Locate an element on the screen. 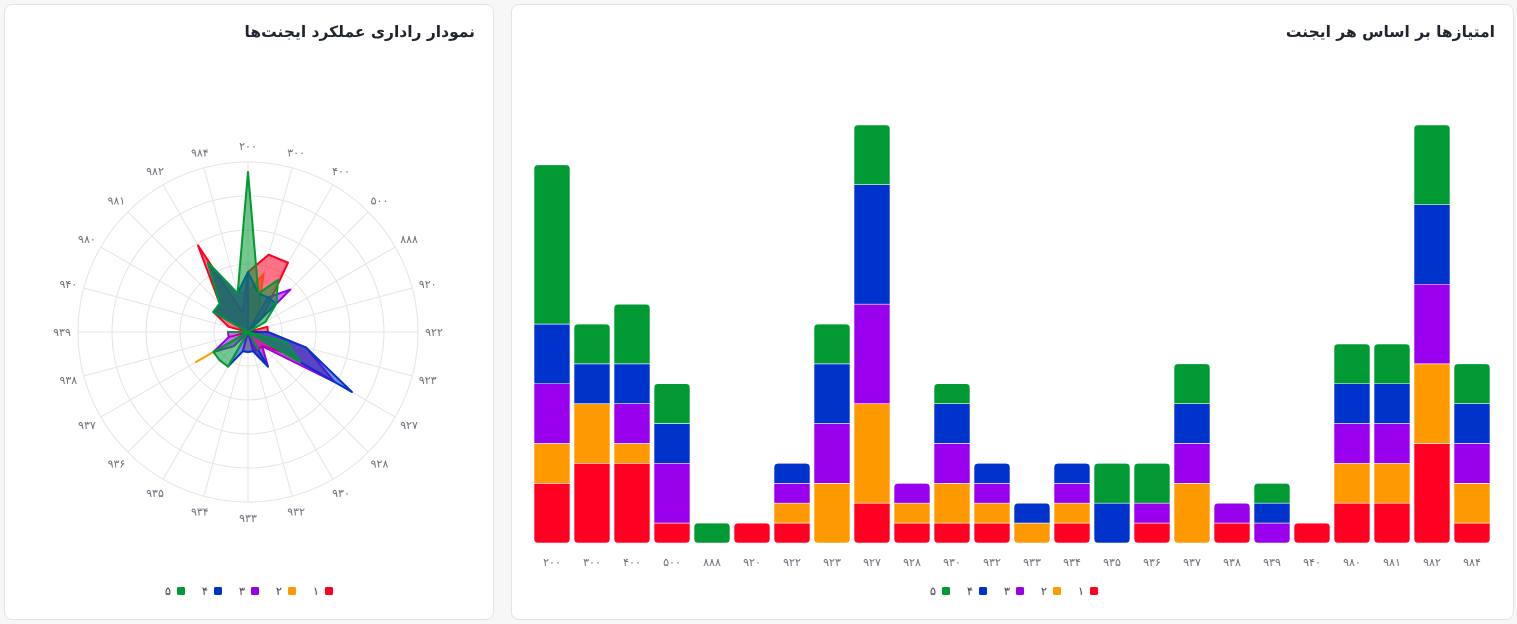 Image resolution: width=1517 pixels, height=624 pixels. bar-legend-item-2: ۲ is located at coordinates (1051, 591).